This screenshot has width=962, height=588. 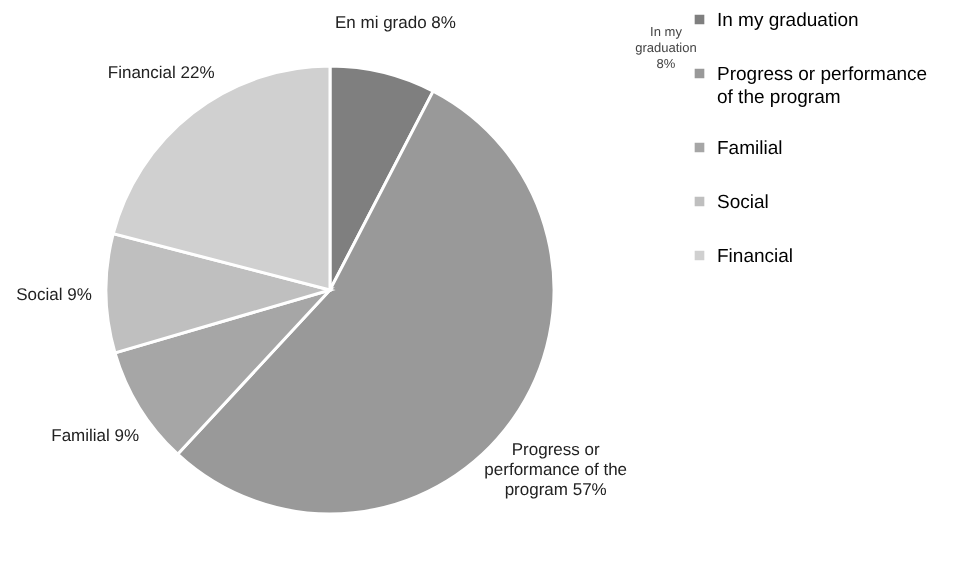 I want to click on data-label: Social 9%, so click(x=54, y=294).